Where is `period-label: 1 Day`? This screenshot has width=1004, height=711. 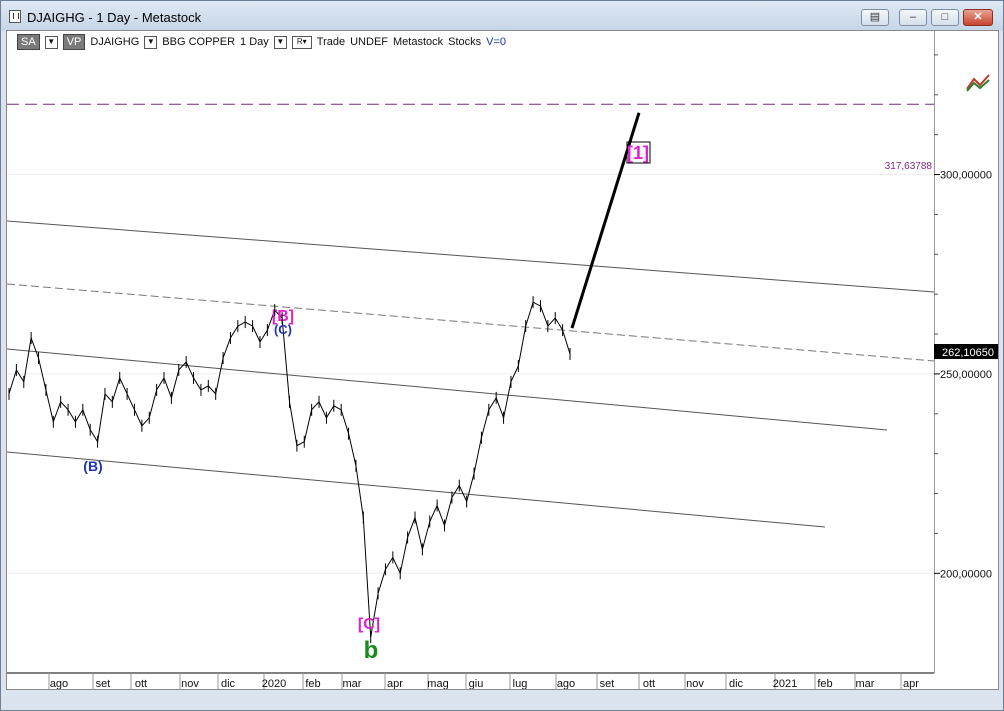
period-label: 1 Day is located at coordinates (254, 42).